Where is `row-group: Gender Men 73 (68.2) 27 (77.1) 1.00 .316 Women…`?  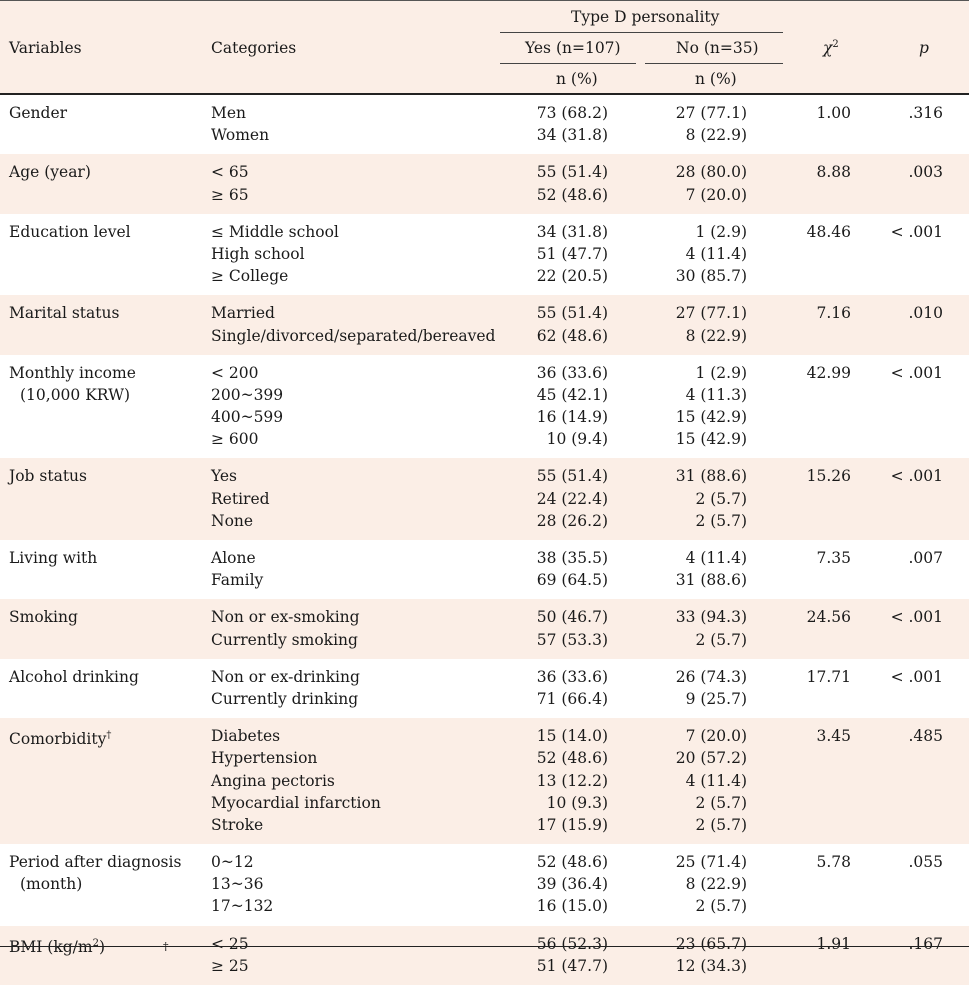
row-group: Gender Men 73 (68.2) 27 (77.1) 1.00 .316 Women… is located at coordinates (484, 124).